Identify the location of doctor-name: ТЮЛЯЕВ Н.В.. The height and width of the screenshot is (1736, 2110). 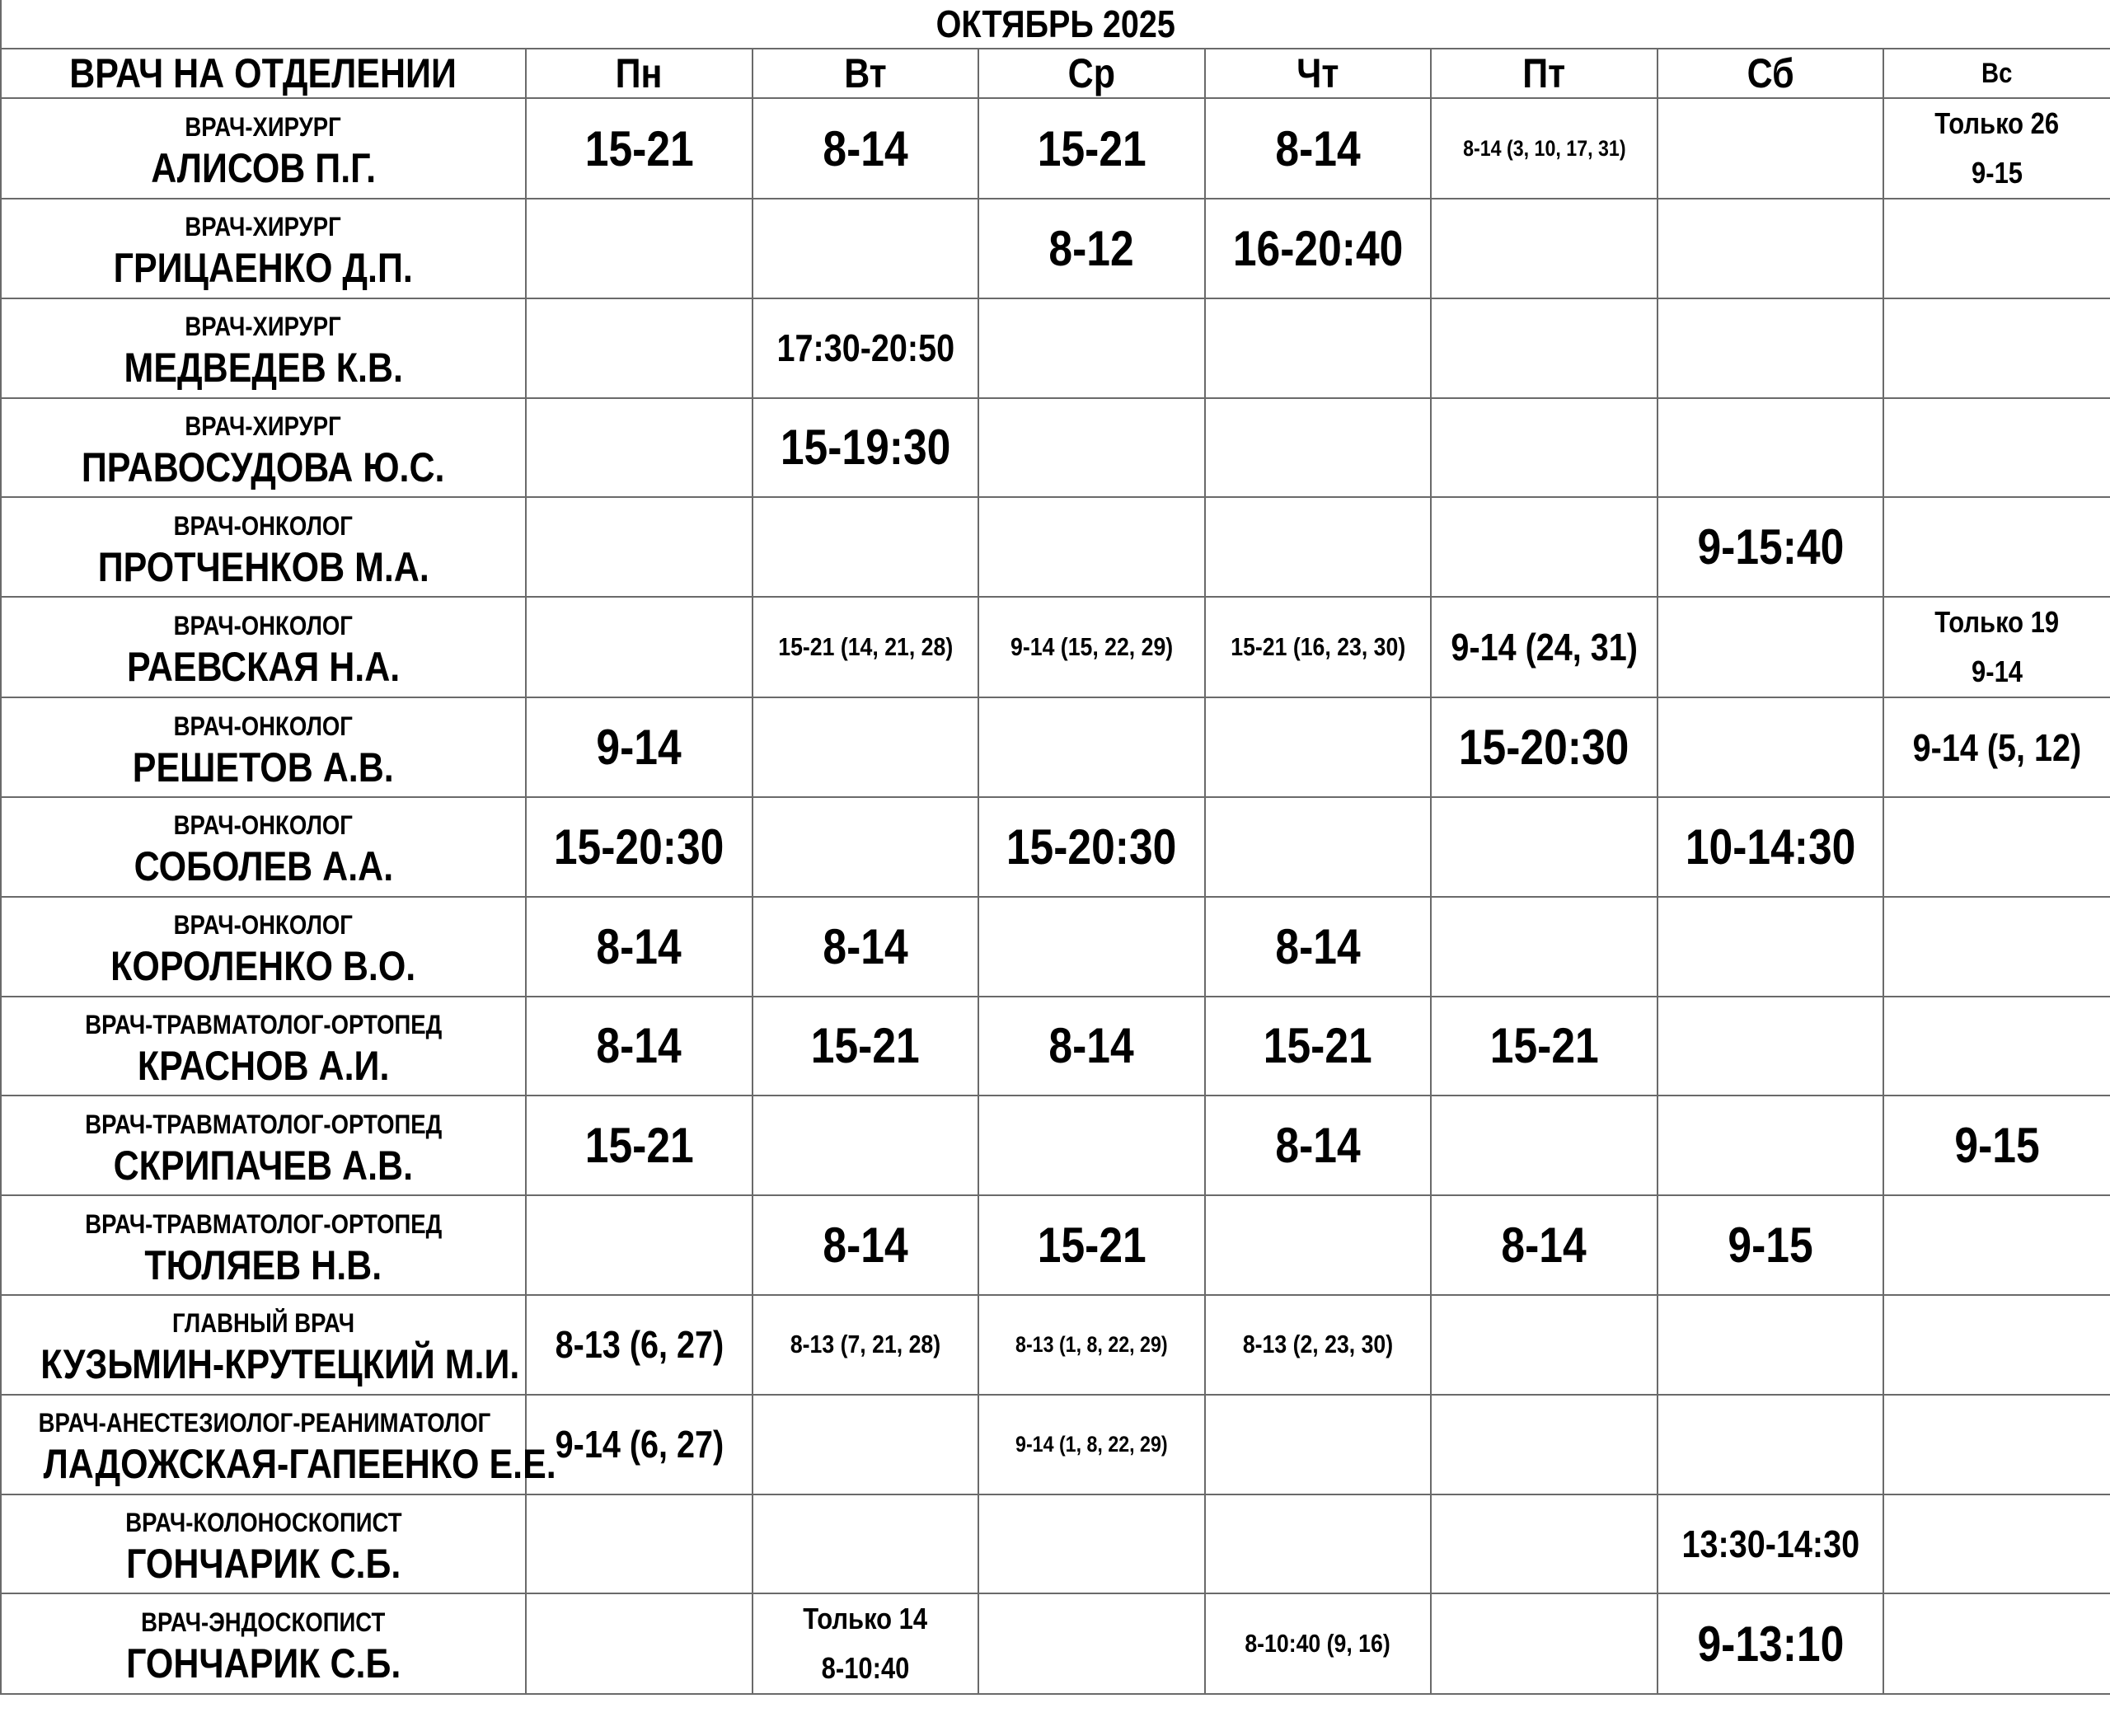
(264, 1265).